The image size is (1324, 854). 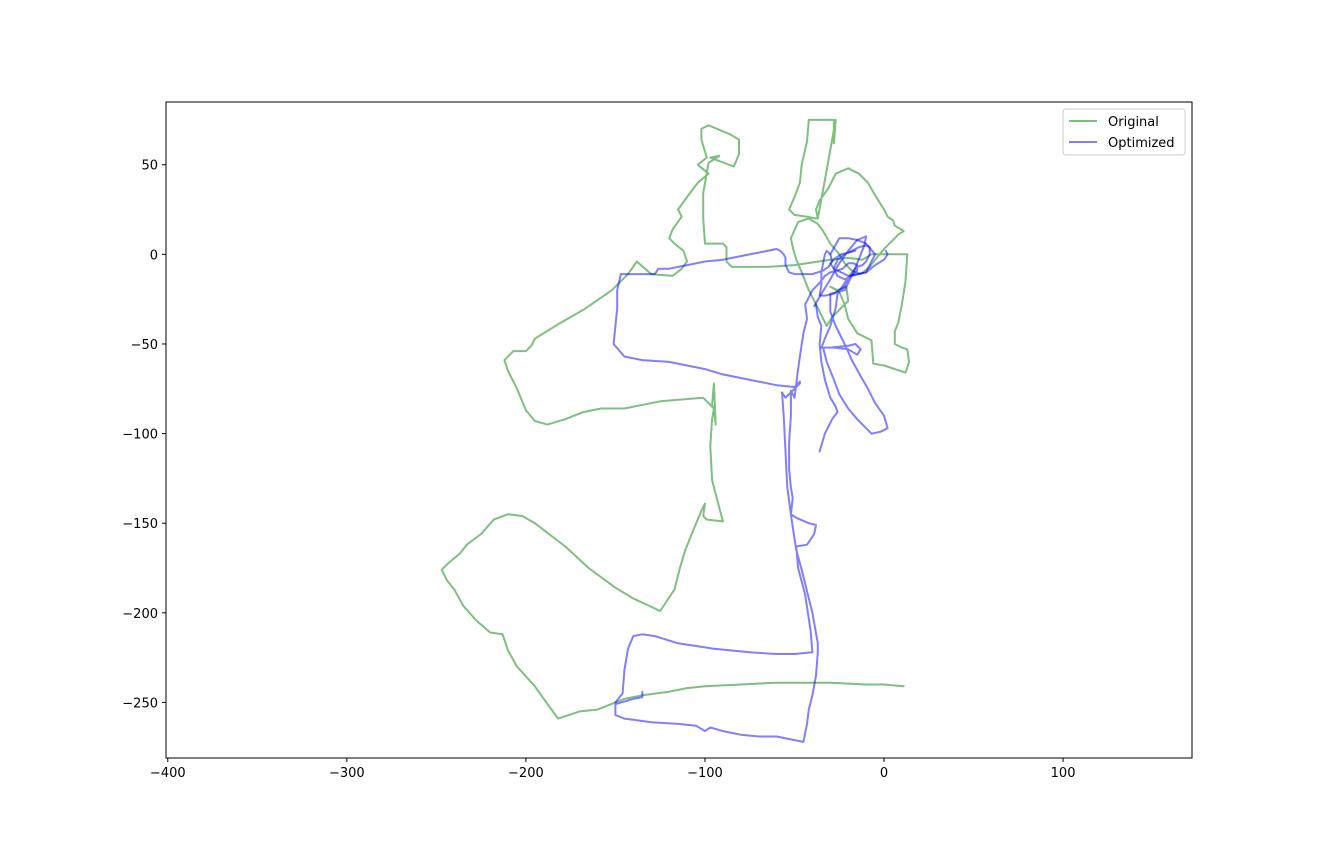 What do you see at coordinates (144, 345) in the screenshot?
I see `y-tick-label: −50` at bounding box center [144, 345].